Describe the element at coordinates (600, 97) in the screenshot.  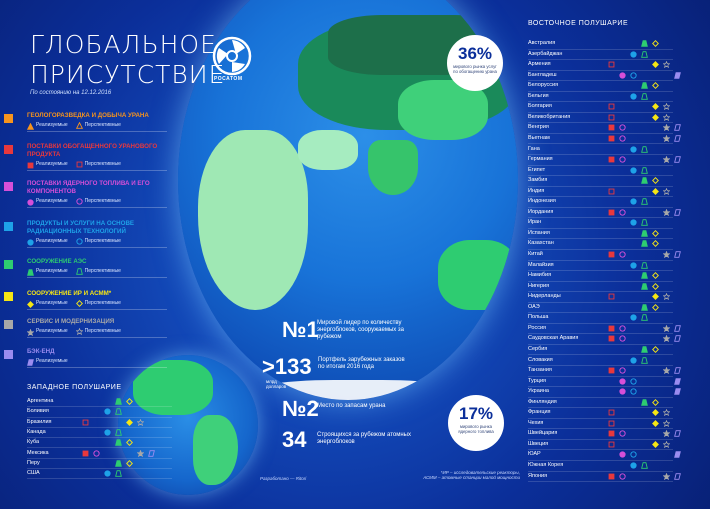
I see `table-row: Бельгия` at that location.